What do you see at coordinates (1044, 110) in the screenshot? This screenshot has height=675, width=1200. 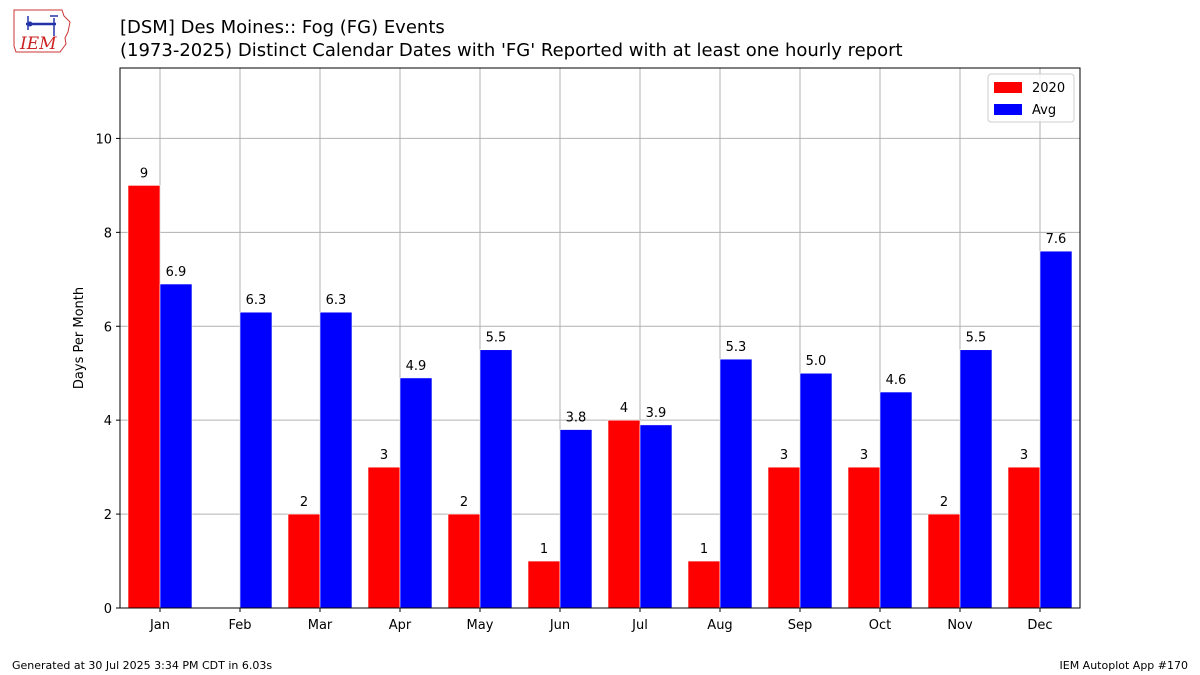 I see `legend-label-avg: Avg` at bounding box center [1044, 110].